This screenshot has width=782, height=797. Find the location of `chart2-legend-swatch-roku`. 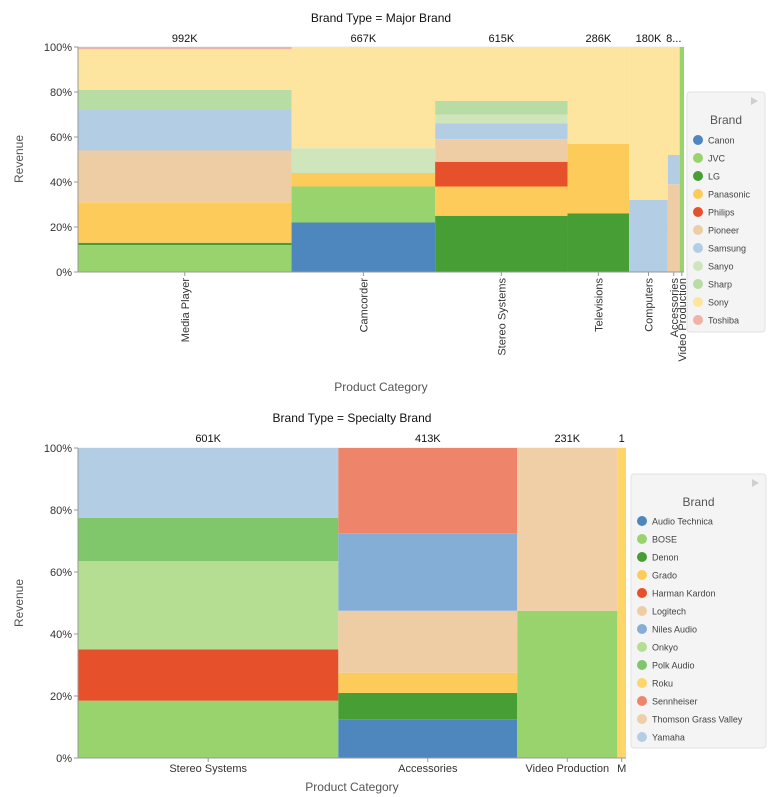

chart2-legend-swatch-roku is located at coordinates (642, 683).